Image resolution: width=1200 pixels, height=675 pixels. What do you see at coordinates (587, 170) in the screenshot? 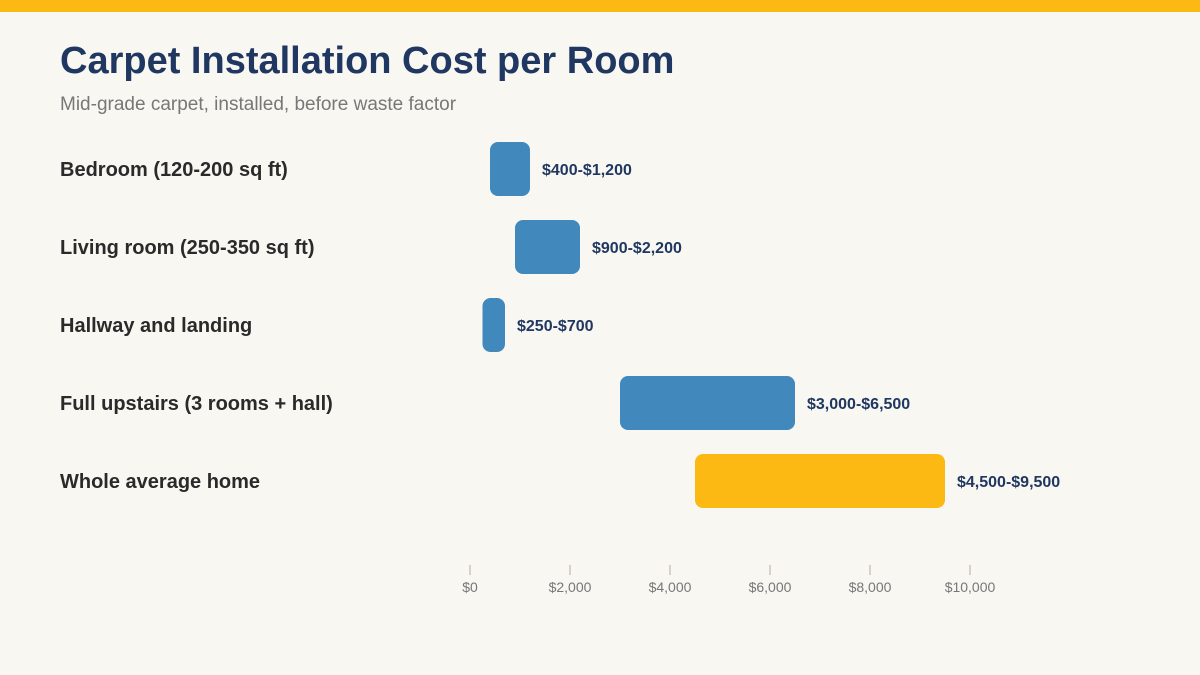
I see `value-label: $400-$1,200` at bounding box center [587, 170].